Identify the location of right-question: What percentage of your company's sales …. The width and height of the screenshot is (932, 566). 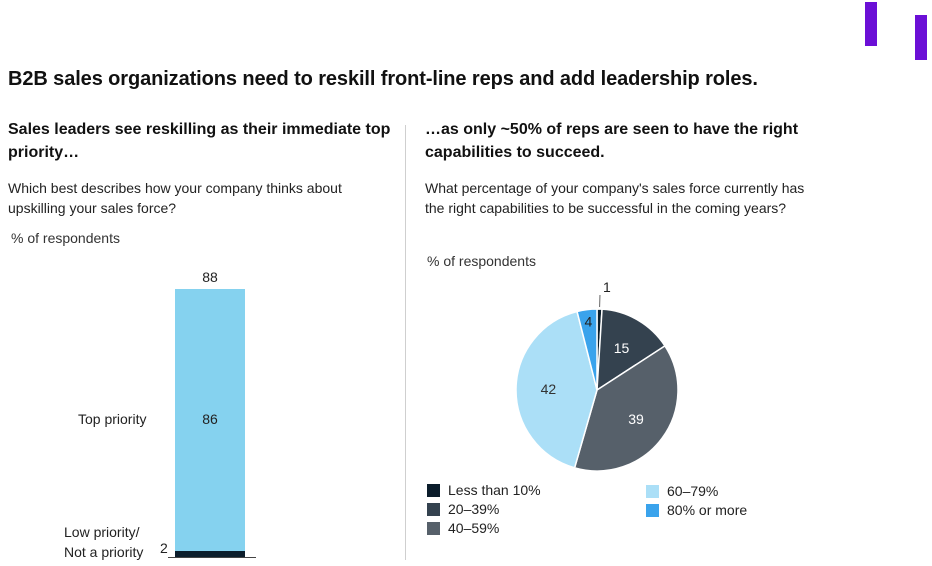
(615, 198).